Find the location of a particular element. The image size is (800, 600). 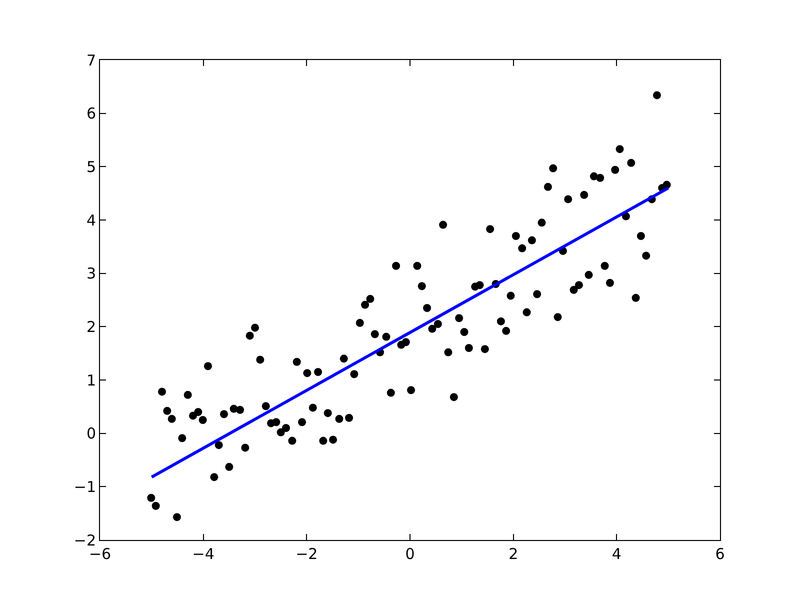

x-tick-label: −2 is located at coordinates (307, 554).